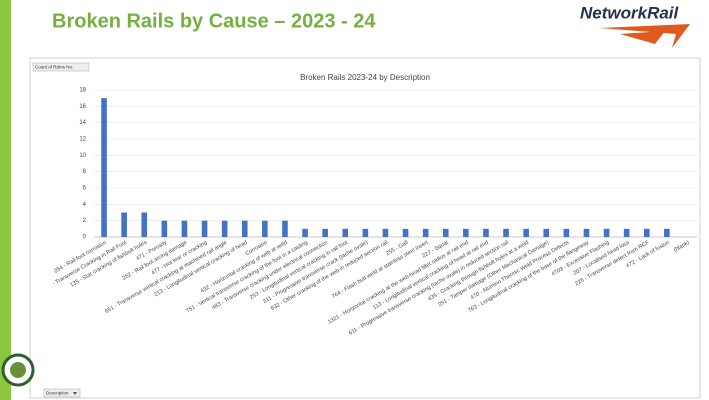 The width and height of the screenshot is (709, 400). I want to click on side-bar, so click(5, 200).